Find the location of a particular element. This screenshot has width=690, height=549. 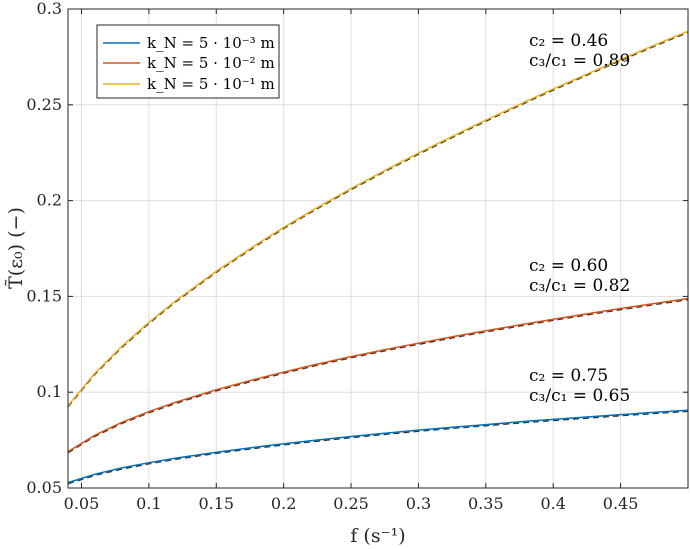

y-tick-label: 0.1 is located at coordinates (49, 391).